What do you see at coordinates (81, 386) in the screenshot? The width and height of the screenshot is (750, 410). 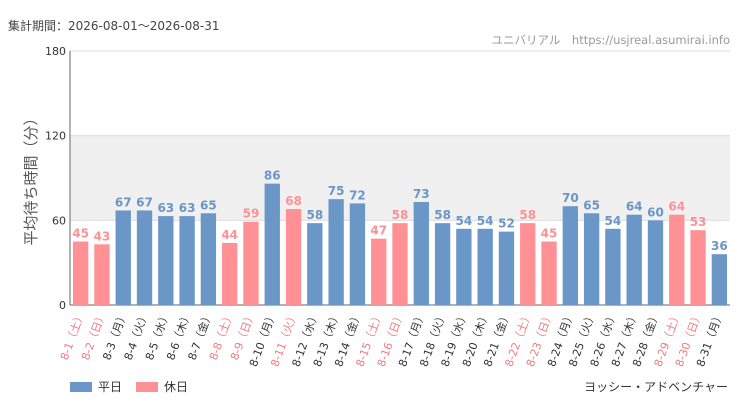 I see `legend-weekday-swatch` at bounding box center [81, 386].